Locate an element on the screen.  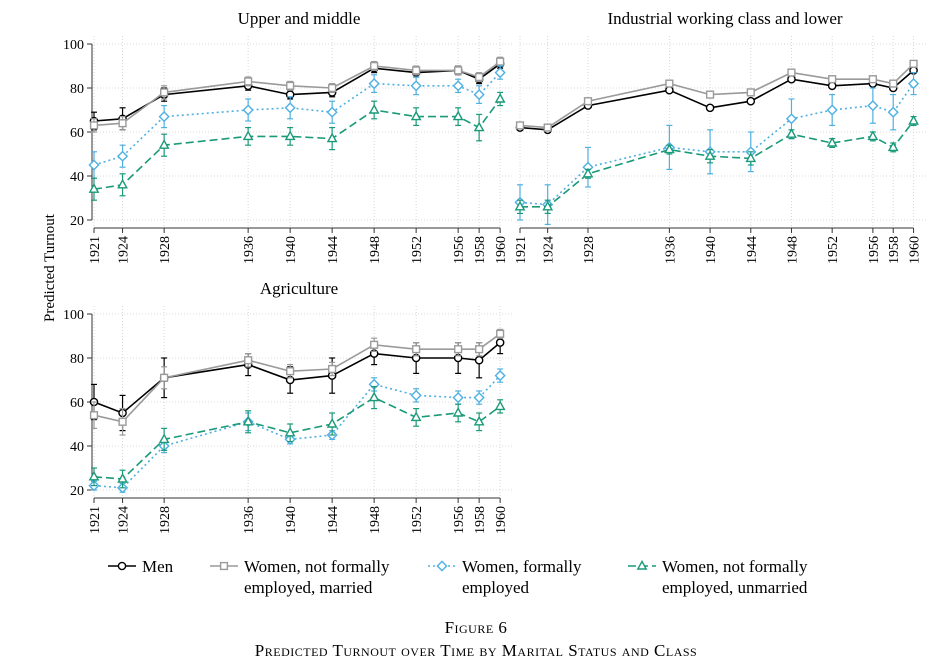
series-women-not-formally-employed-married is located at coordinates (297, 382).